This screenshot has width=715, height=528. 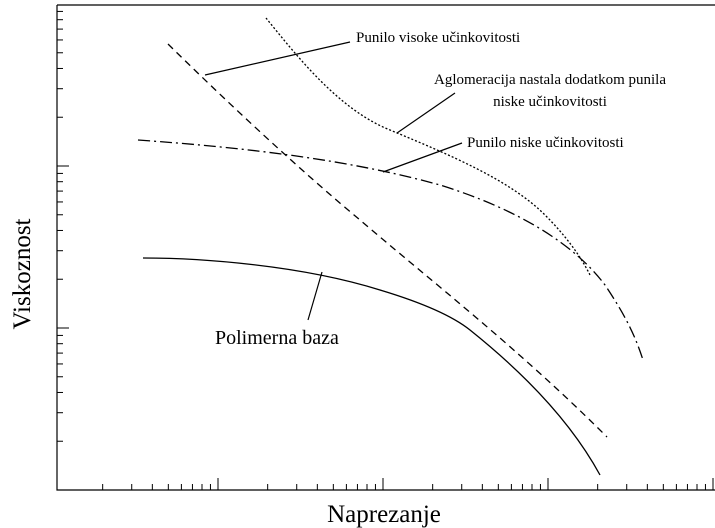 What do you see at coordinates (384, 514) in the screenshot?
I see `x-axis-label: Naprezanje` at bounding box center [384, 514].